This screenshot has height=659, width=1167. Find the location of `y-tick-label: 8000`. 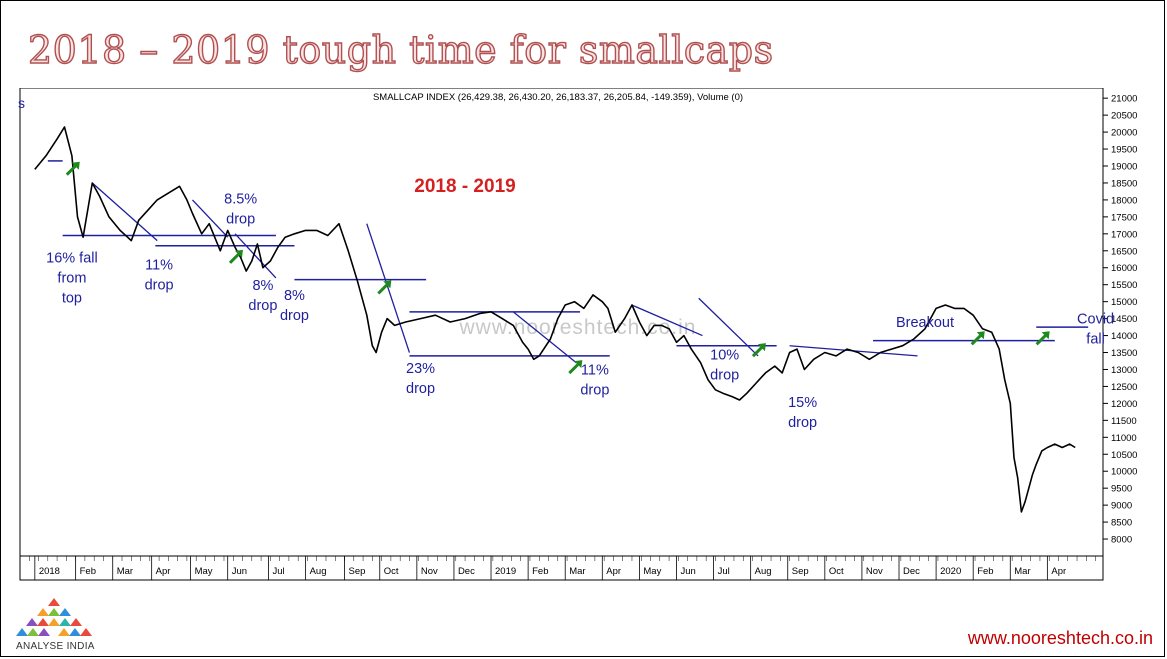

y-tick-label: 8000 is located at coordinates (1121, 540).